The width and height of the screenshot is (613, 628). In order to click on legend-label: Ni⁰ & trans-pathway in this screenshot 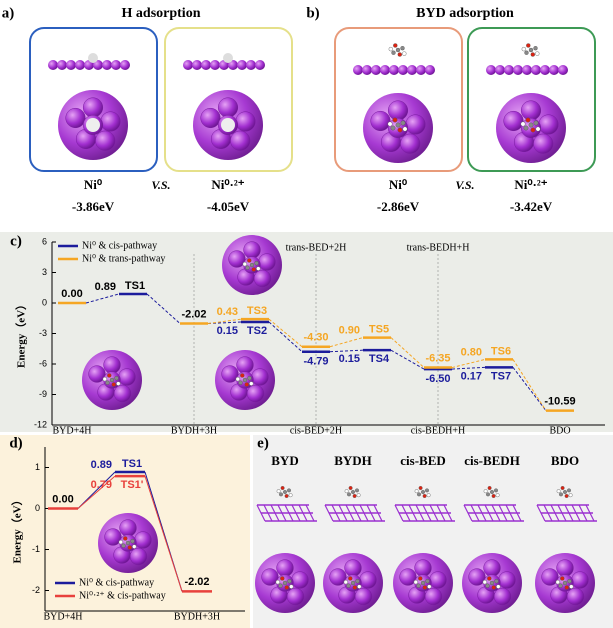, I will do `click(123, 258)`.